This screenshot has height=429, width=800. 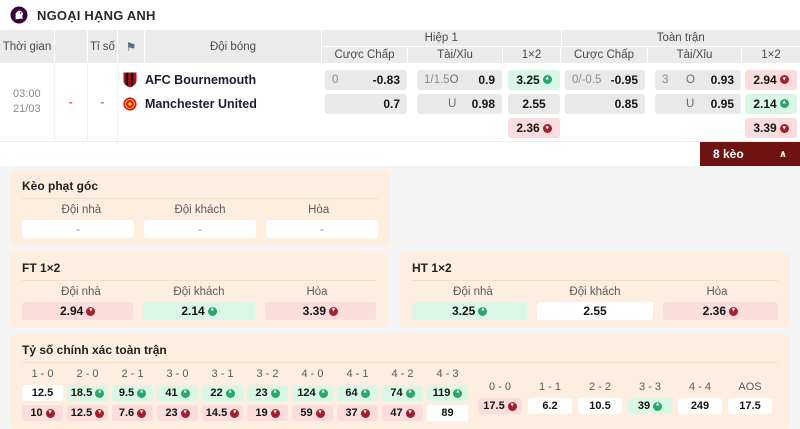 I want to click on ht-draw-odds: 2.36, so click(x=720, y=311).